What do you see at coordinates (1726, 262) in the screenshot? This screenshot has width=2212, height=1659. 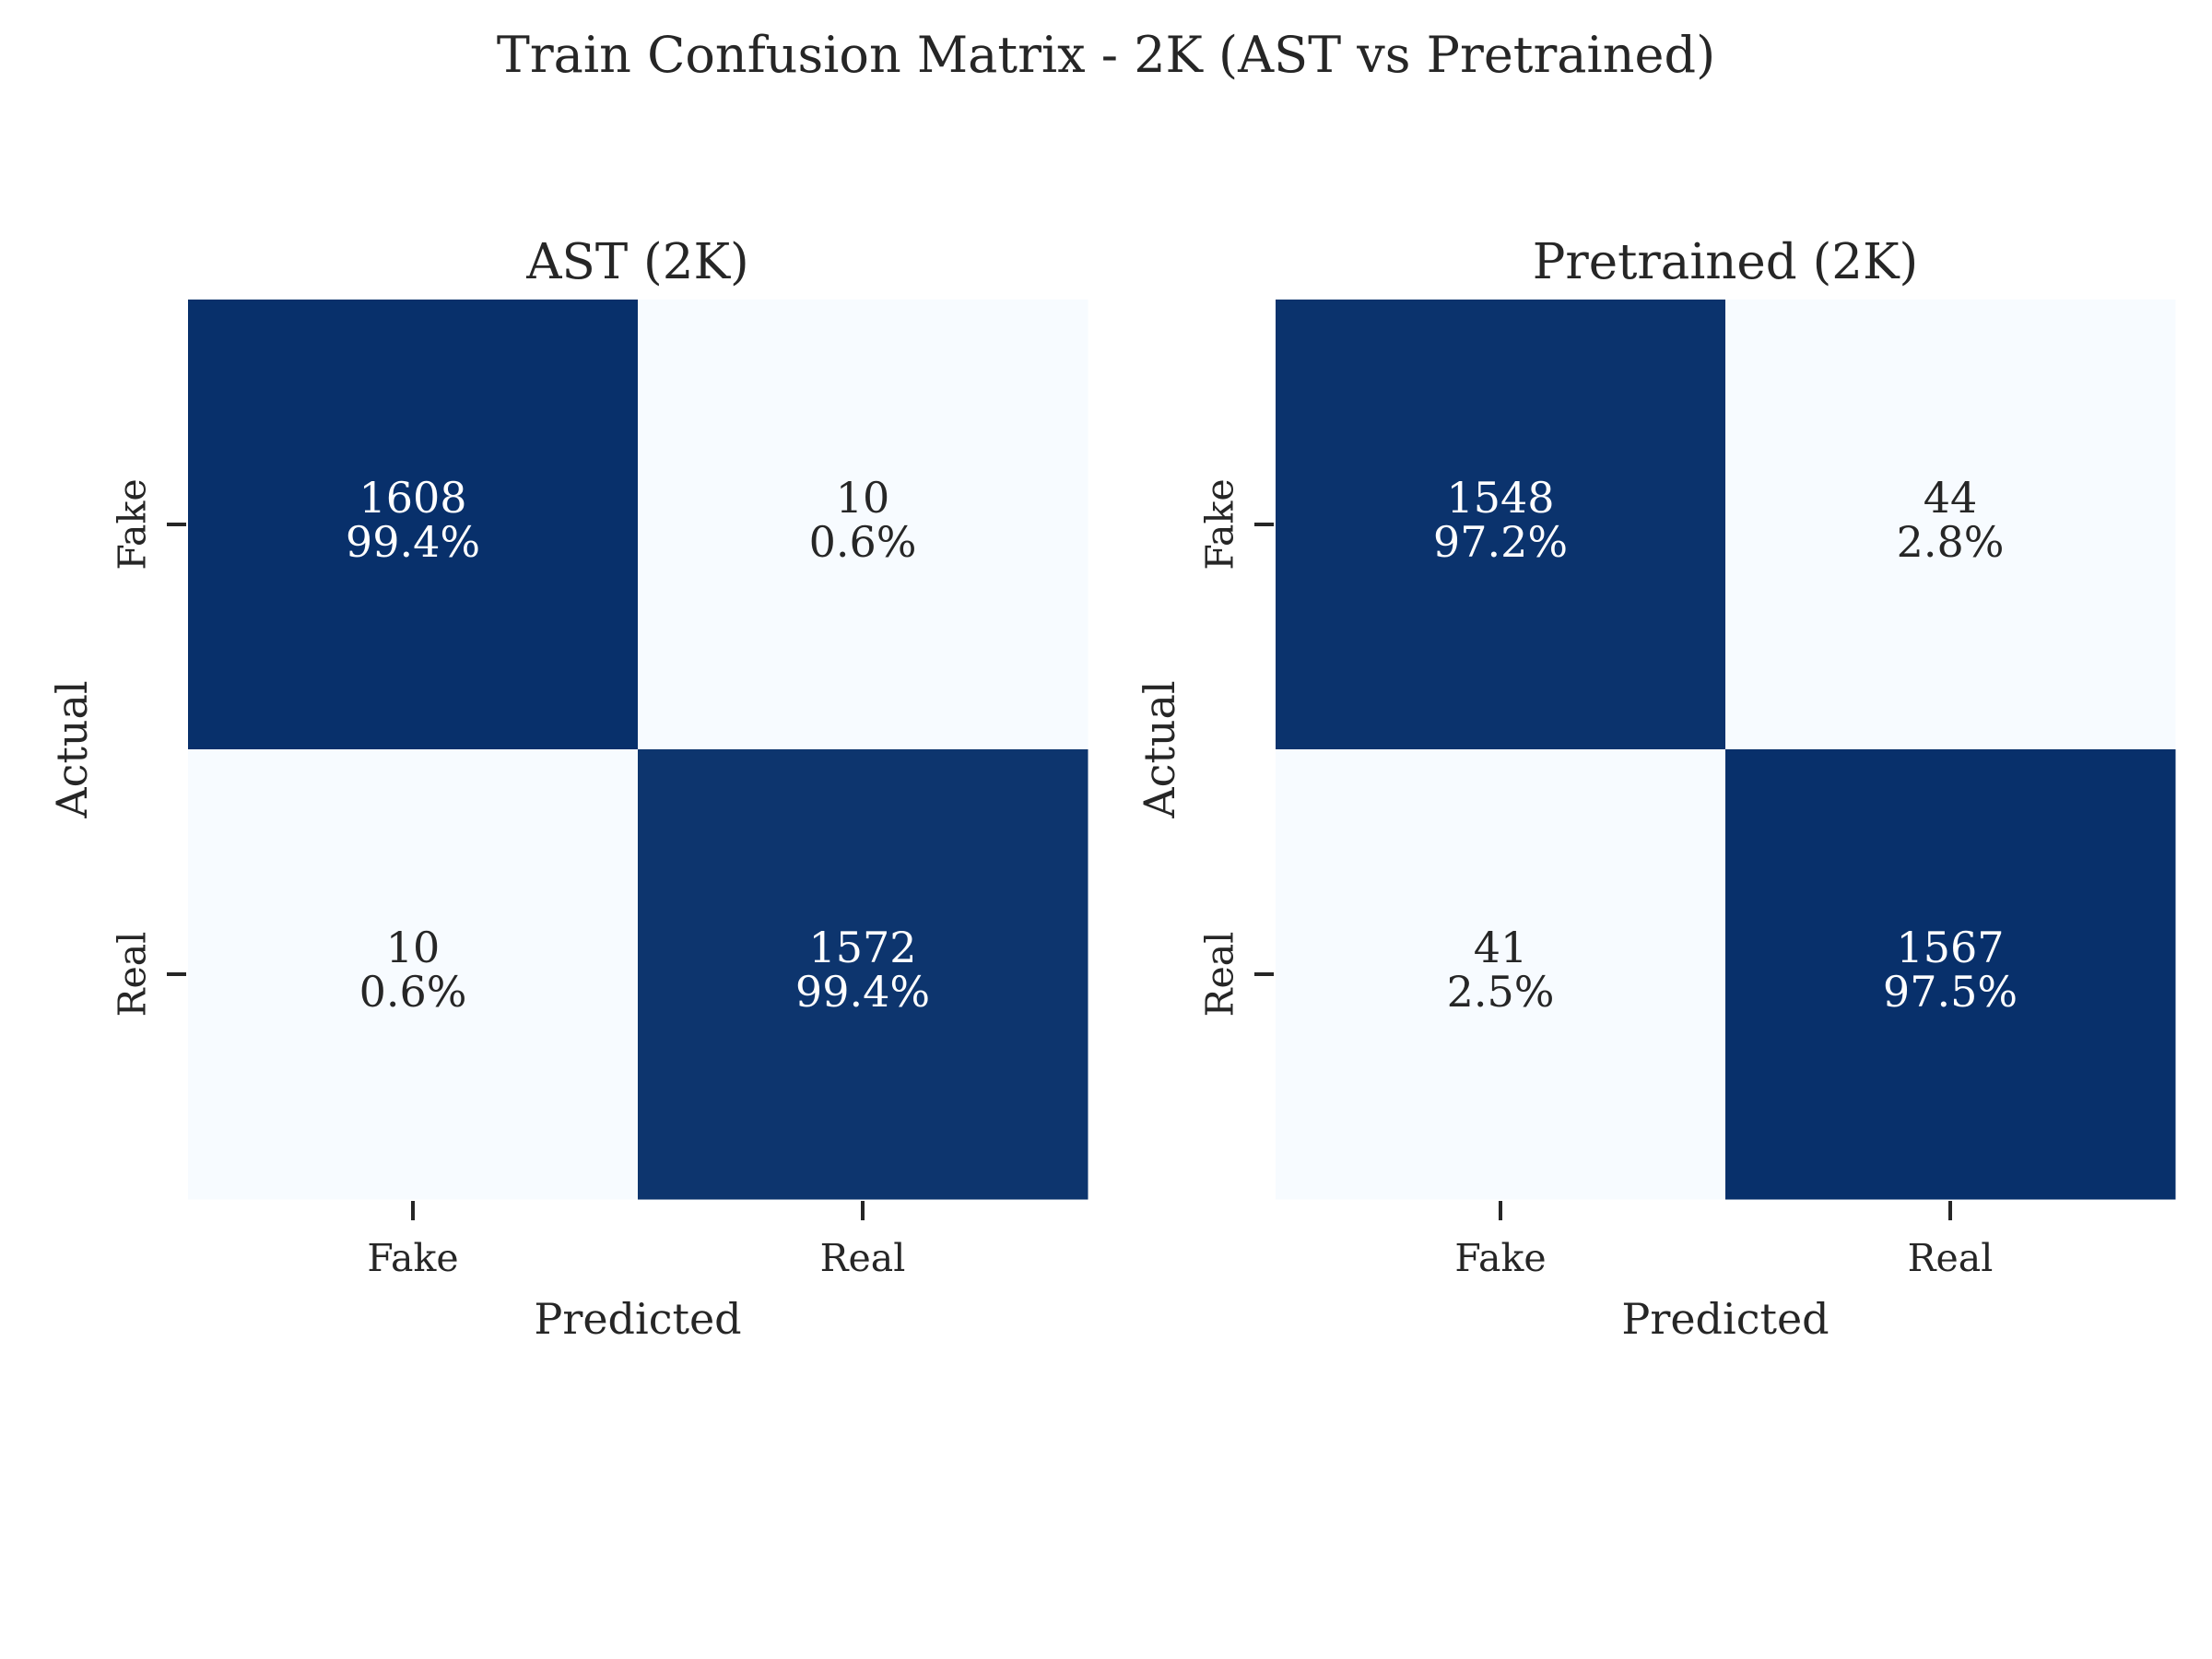 I see `panel-title: Pretrained (2K)` at bounding box center [1726, 262].